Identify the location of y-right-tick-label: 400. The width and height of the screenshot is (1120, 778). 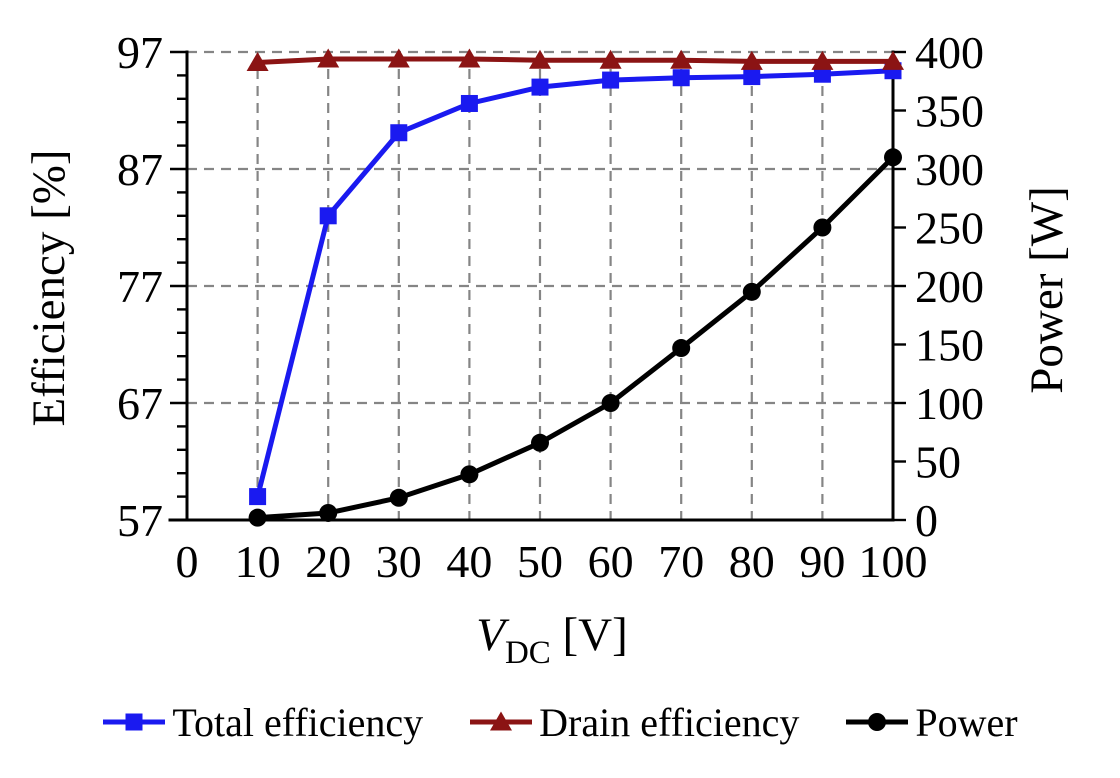
(949, 52).